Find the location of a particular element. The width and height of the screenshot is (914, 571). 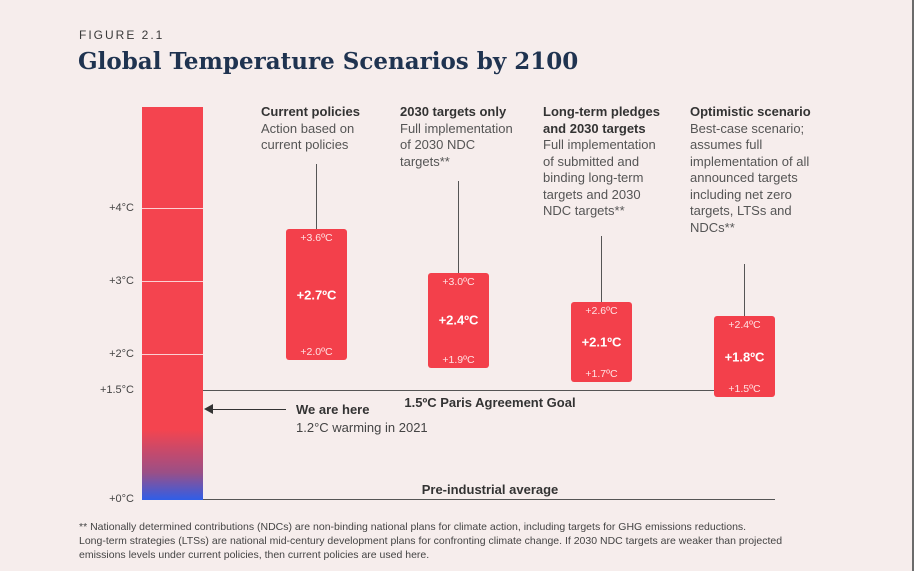

current-marker-line is located at coordinates (248, 409).